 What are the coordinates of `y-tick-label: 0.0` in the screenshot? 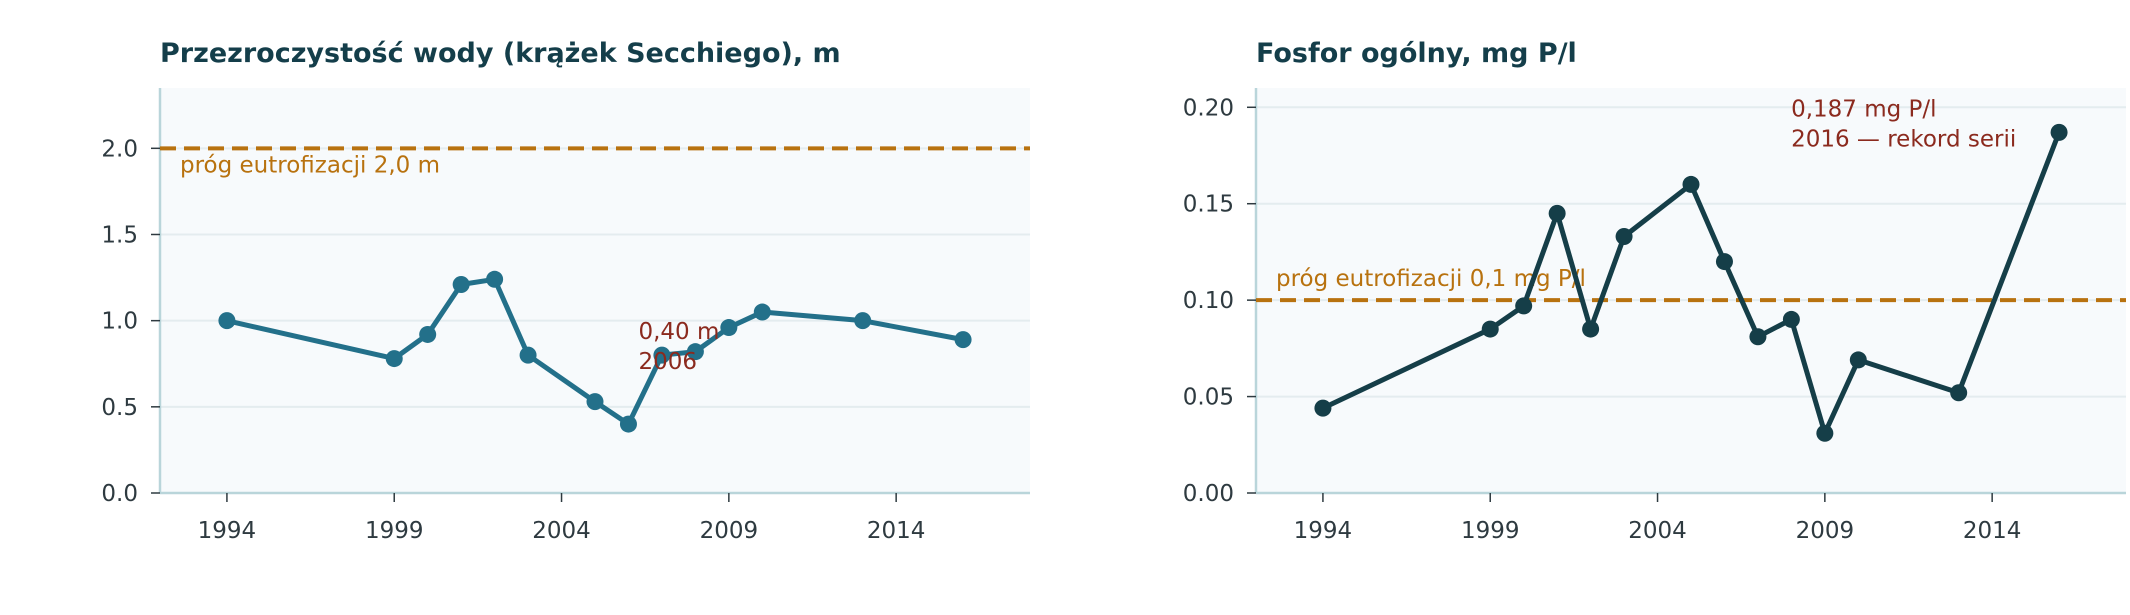 It's located at (119, 494).